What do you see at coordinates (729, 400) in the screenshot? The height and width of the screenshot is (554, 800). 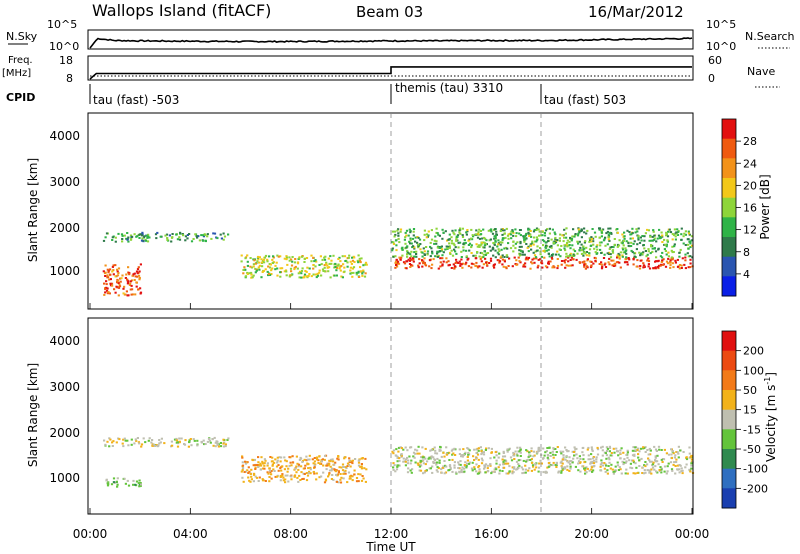 I see `vel-cbar-swatch` at bounding box center [729, 400].